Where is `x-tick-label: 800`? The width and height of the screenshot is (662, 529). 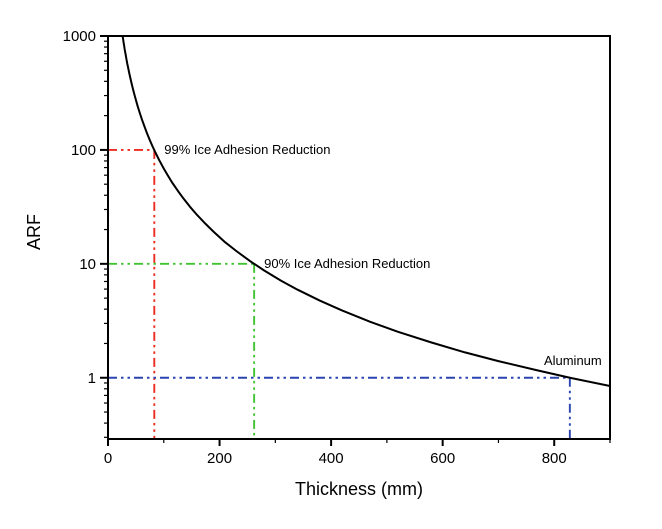 x-tick-label: 800 is located at coordinates (554, 458).